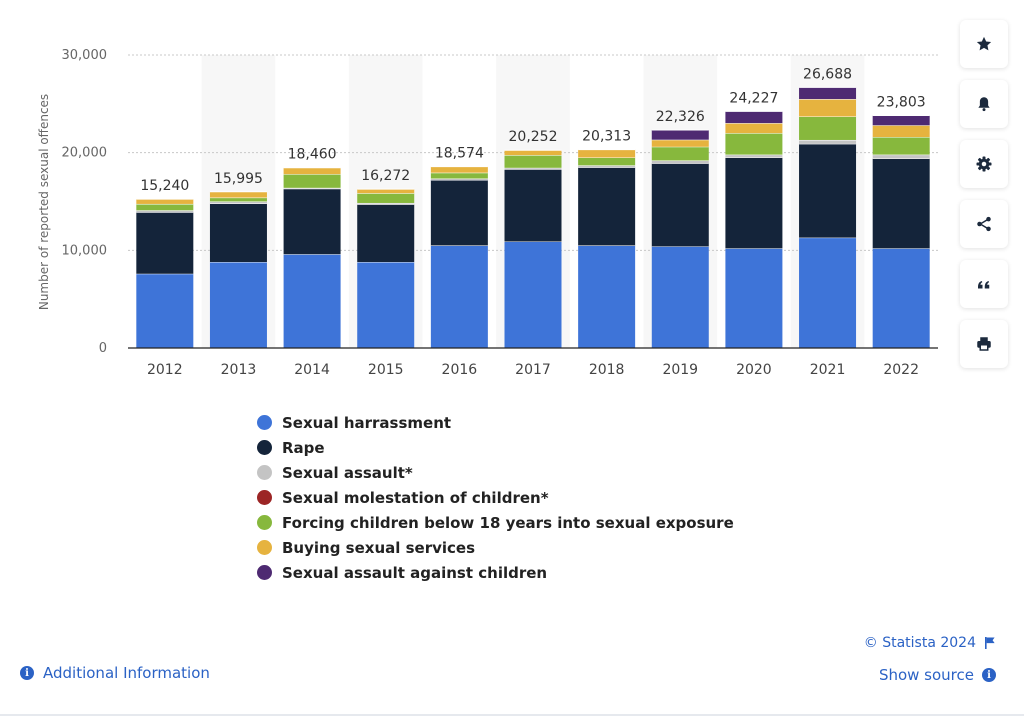 The width and height of the screenshot is (1024, 716). Describe the element at coordinates (754, 370) in the screenshot. I see `x-tick-label: 2020` at that location.